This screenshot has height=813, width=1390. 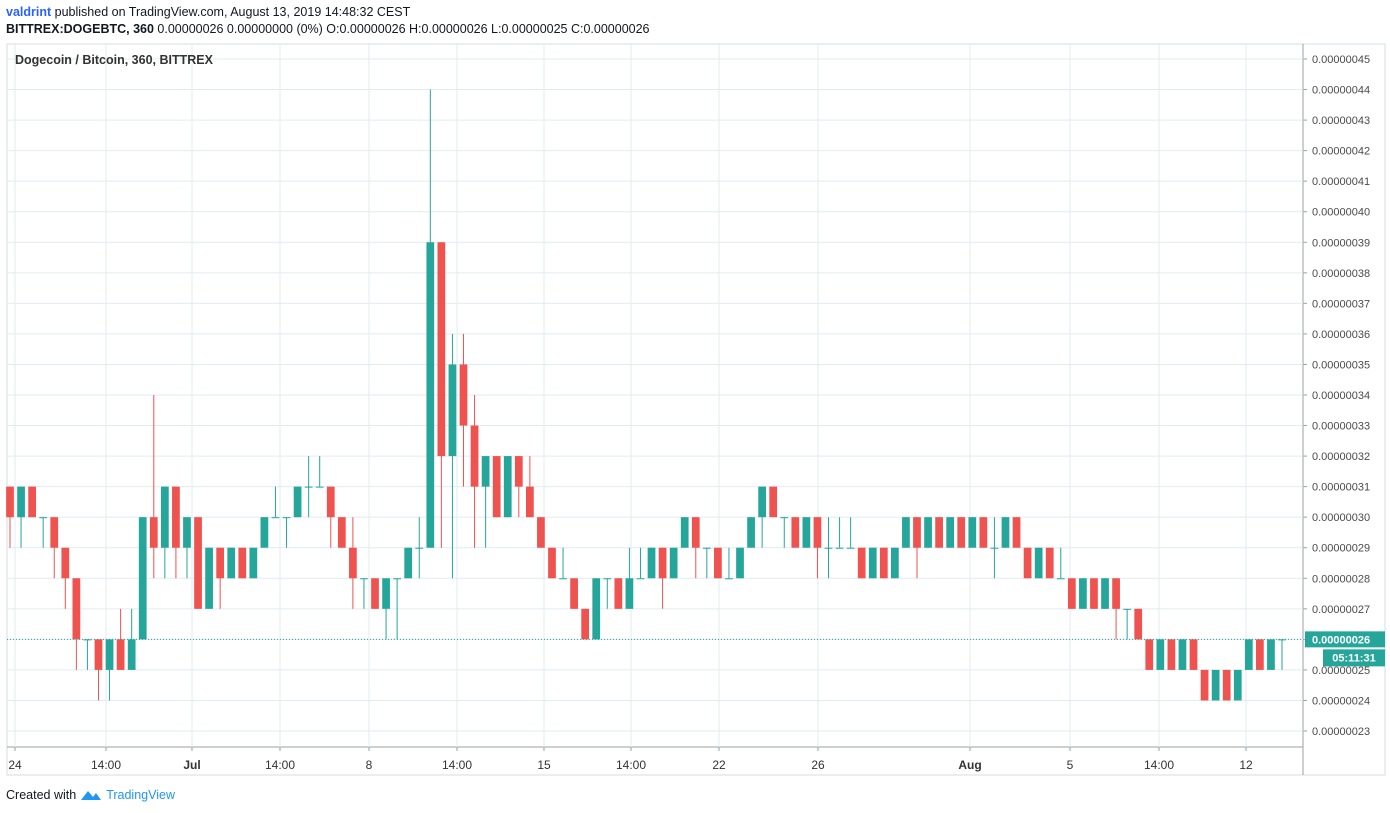 What do you see at coordinates (80, 29) in the screenshot?
I see `symbol-label: BITTREX:DOGEBTC, 360` at bounding box center [80, 29].